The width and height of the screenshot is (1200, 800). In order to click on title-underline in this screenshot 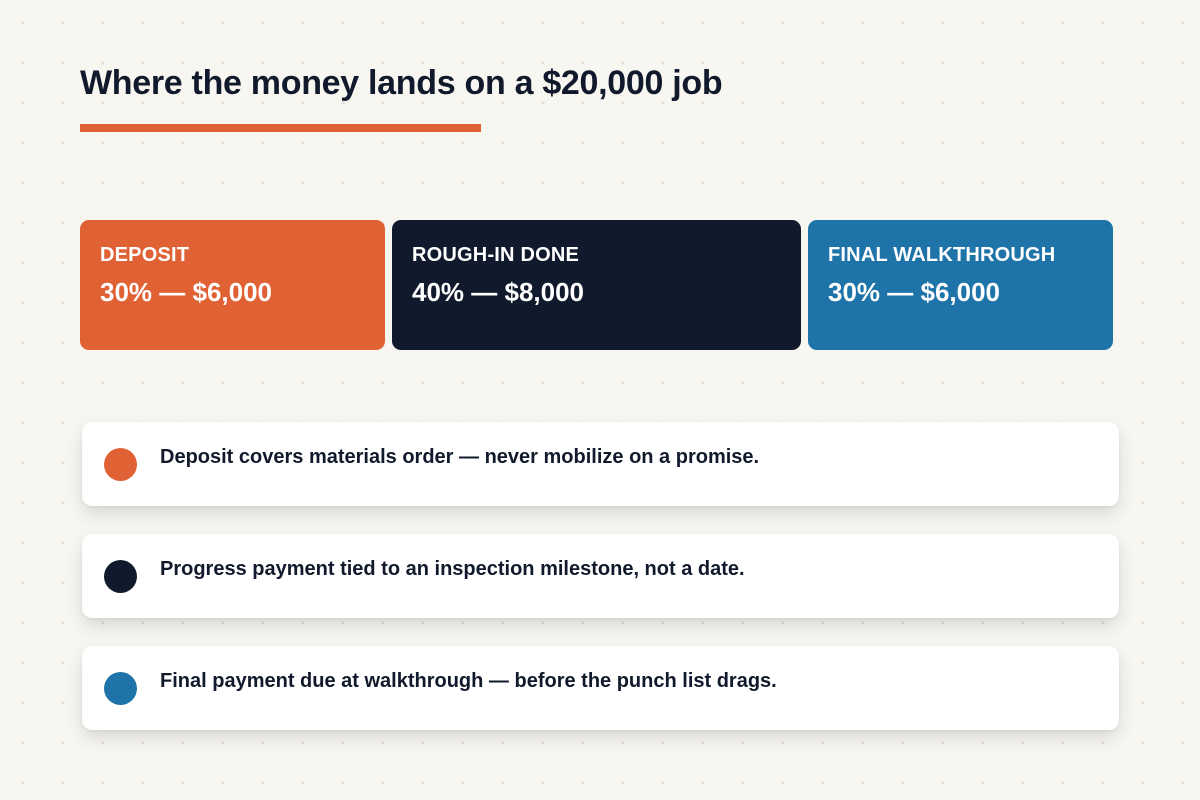, I will do `click(280, 128)`.